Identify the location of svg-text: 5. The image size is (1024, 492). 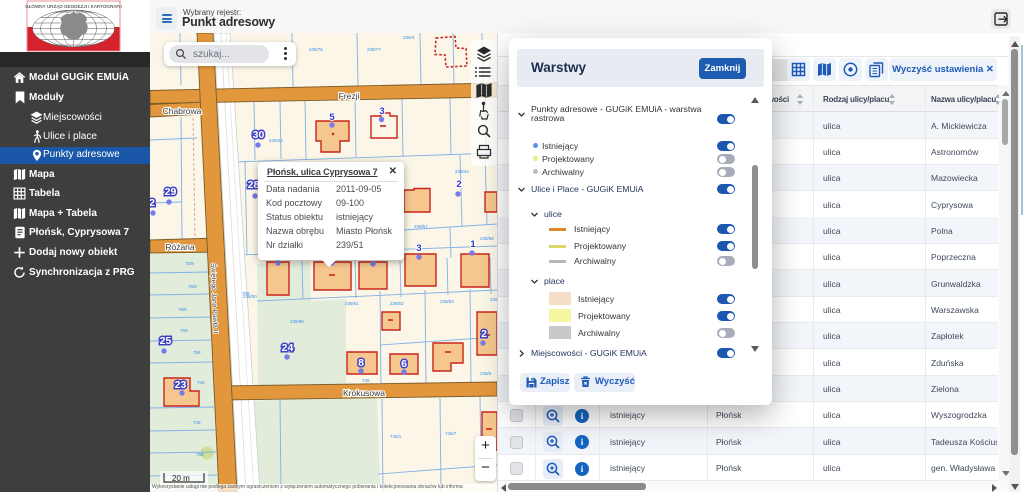
(332, 117).